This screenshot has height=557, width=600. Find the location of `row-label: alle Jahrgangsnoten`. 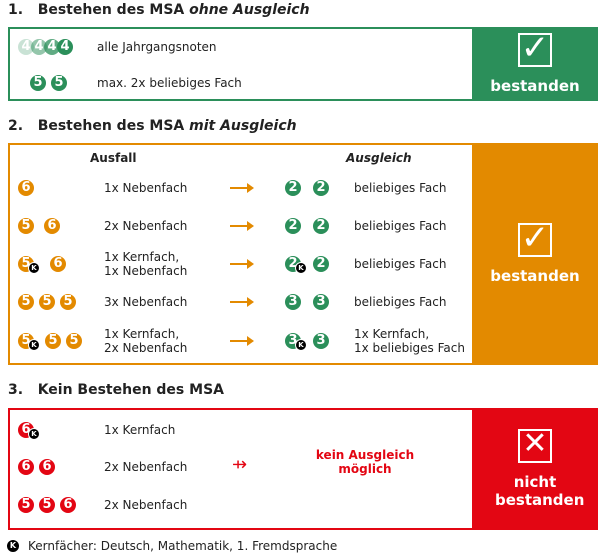

row-label: alle Jahrgangsnoten is located at coordinates (157, 47).